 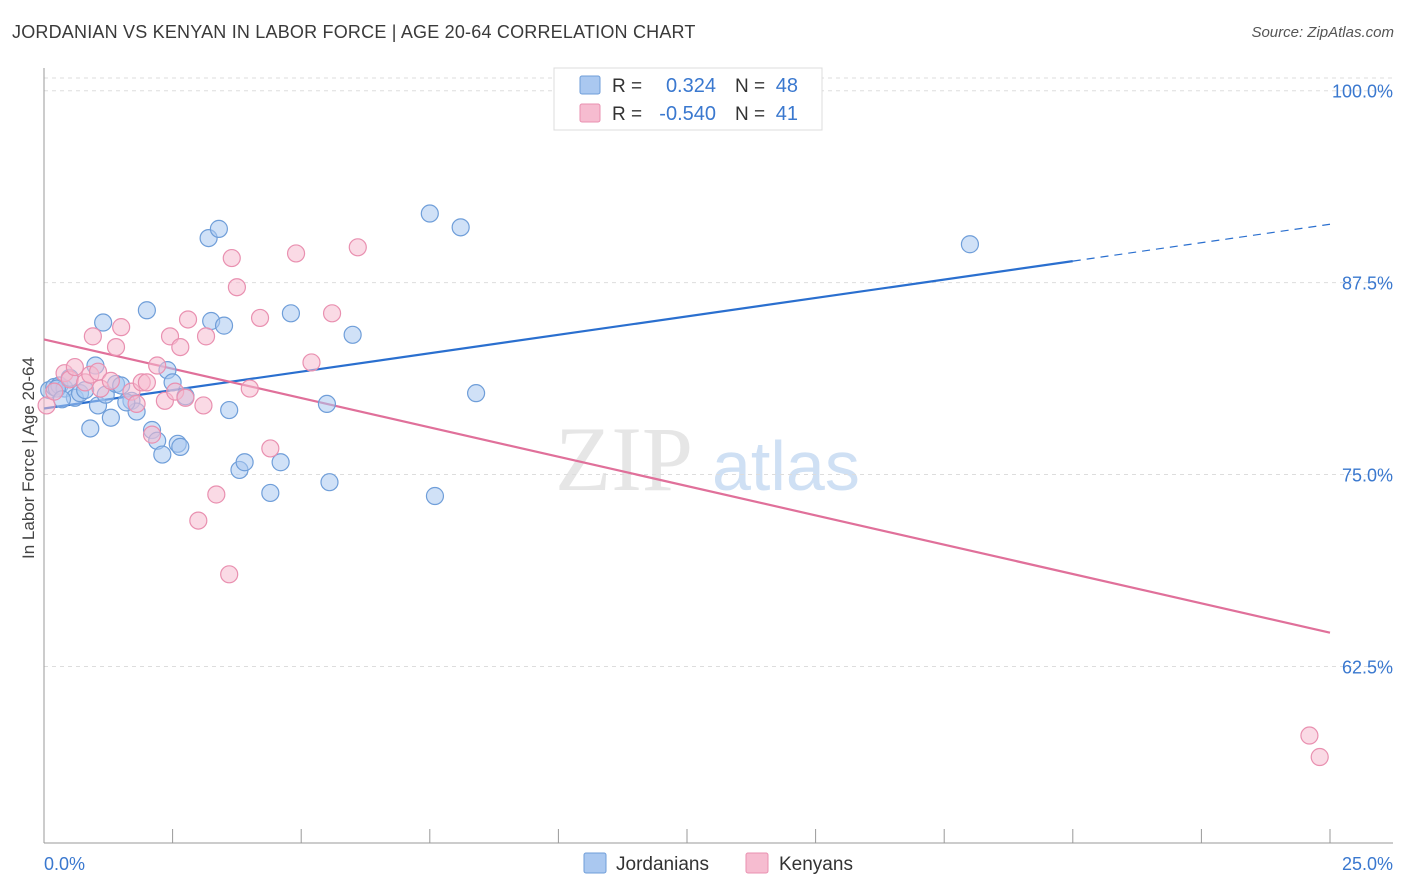 What do you see at coordinates (688, 99) in the screenshot?
I see `correlation-legend: R = 0.324 N = 48 R = -0.540 N = 41` at bounding box center [688, 99].